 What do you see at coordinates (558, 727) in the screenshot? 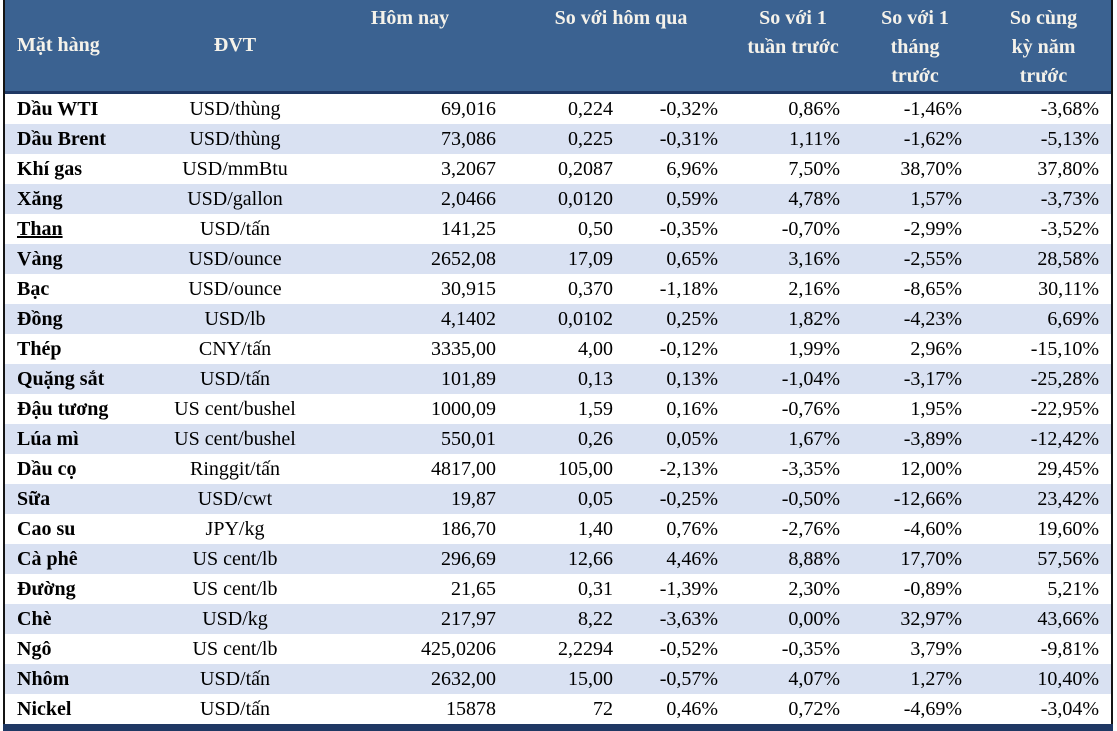
I see `bottom-accent-bar` at bounding box center [558, 727].